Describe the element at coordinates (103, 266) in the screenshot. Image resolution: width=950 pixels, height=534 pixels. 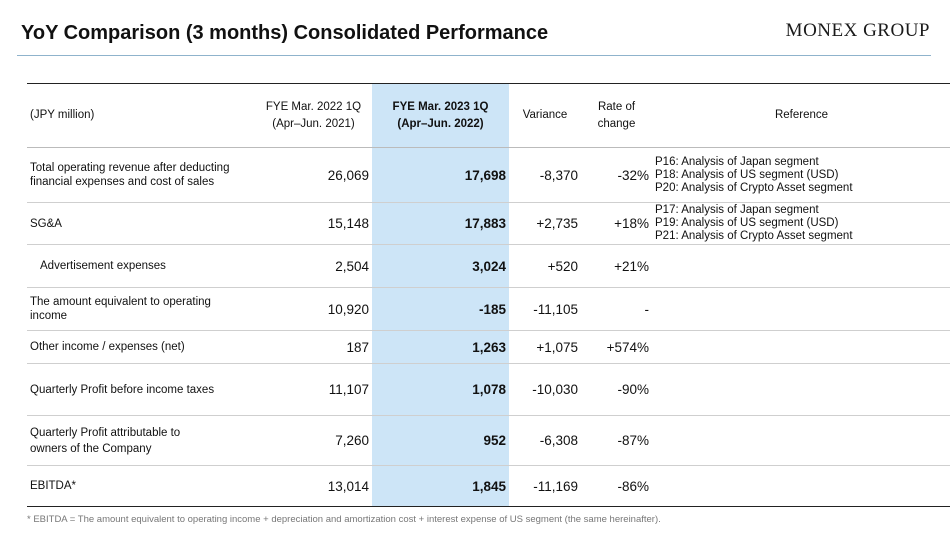
I see `row-label-line: Advertisement expenses` at that location.